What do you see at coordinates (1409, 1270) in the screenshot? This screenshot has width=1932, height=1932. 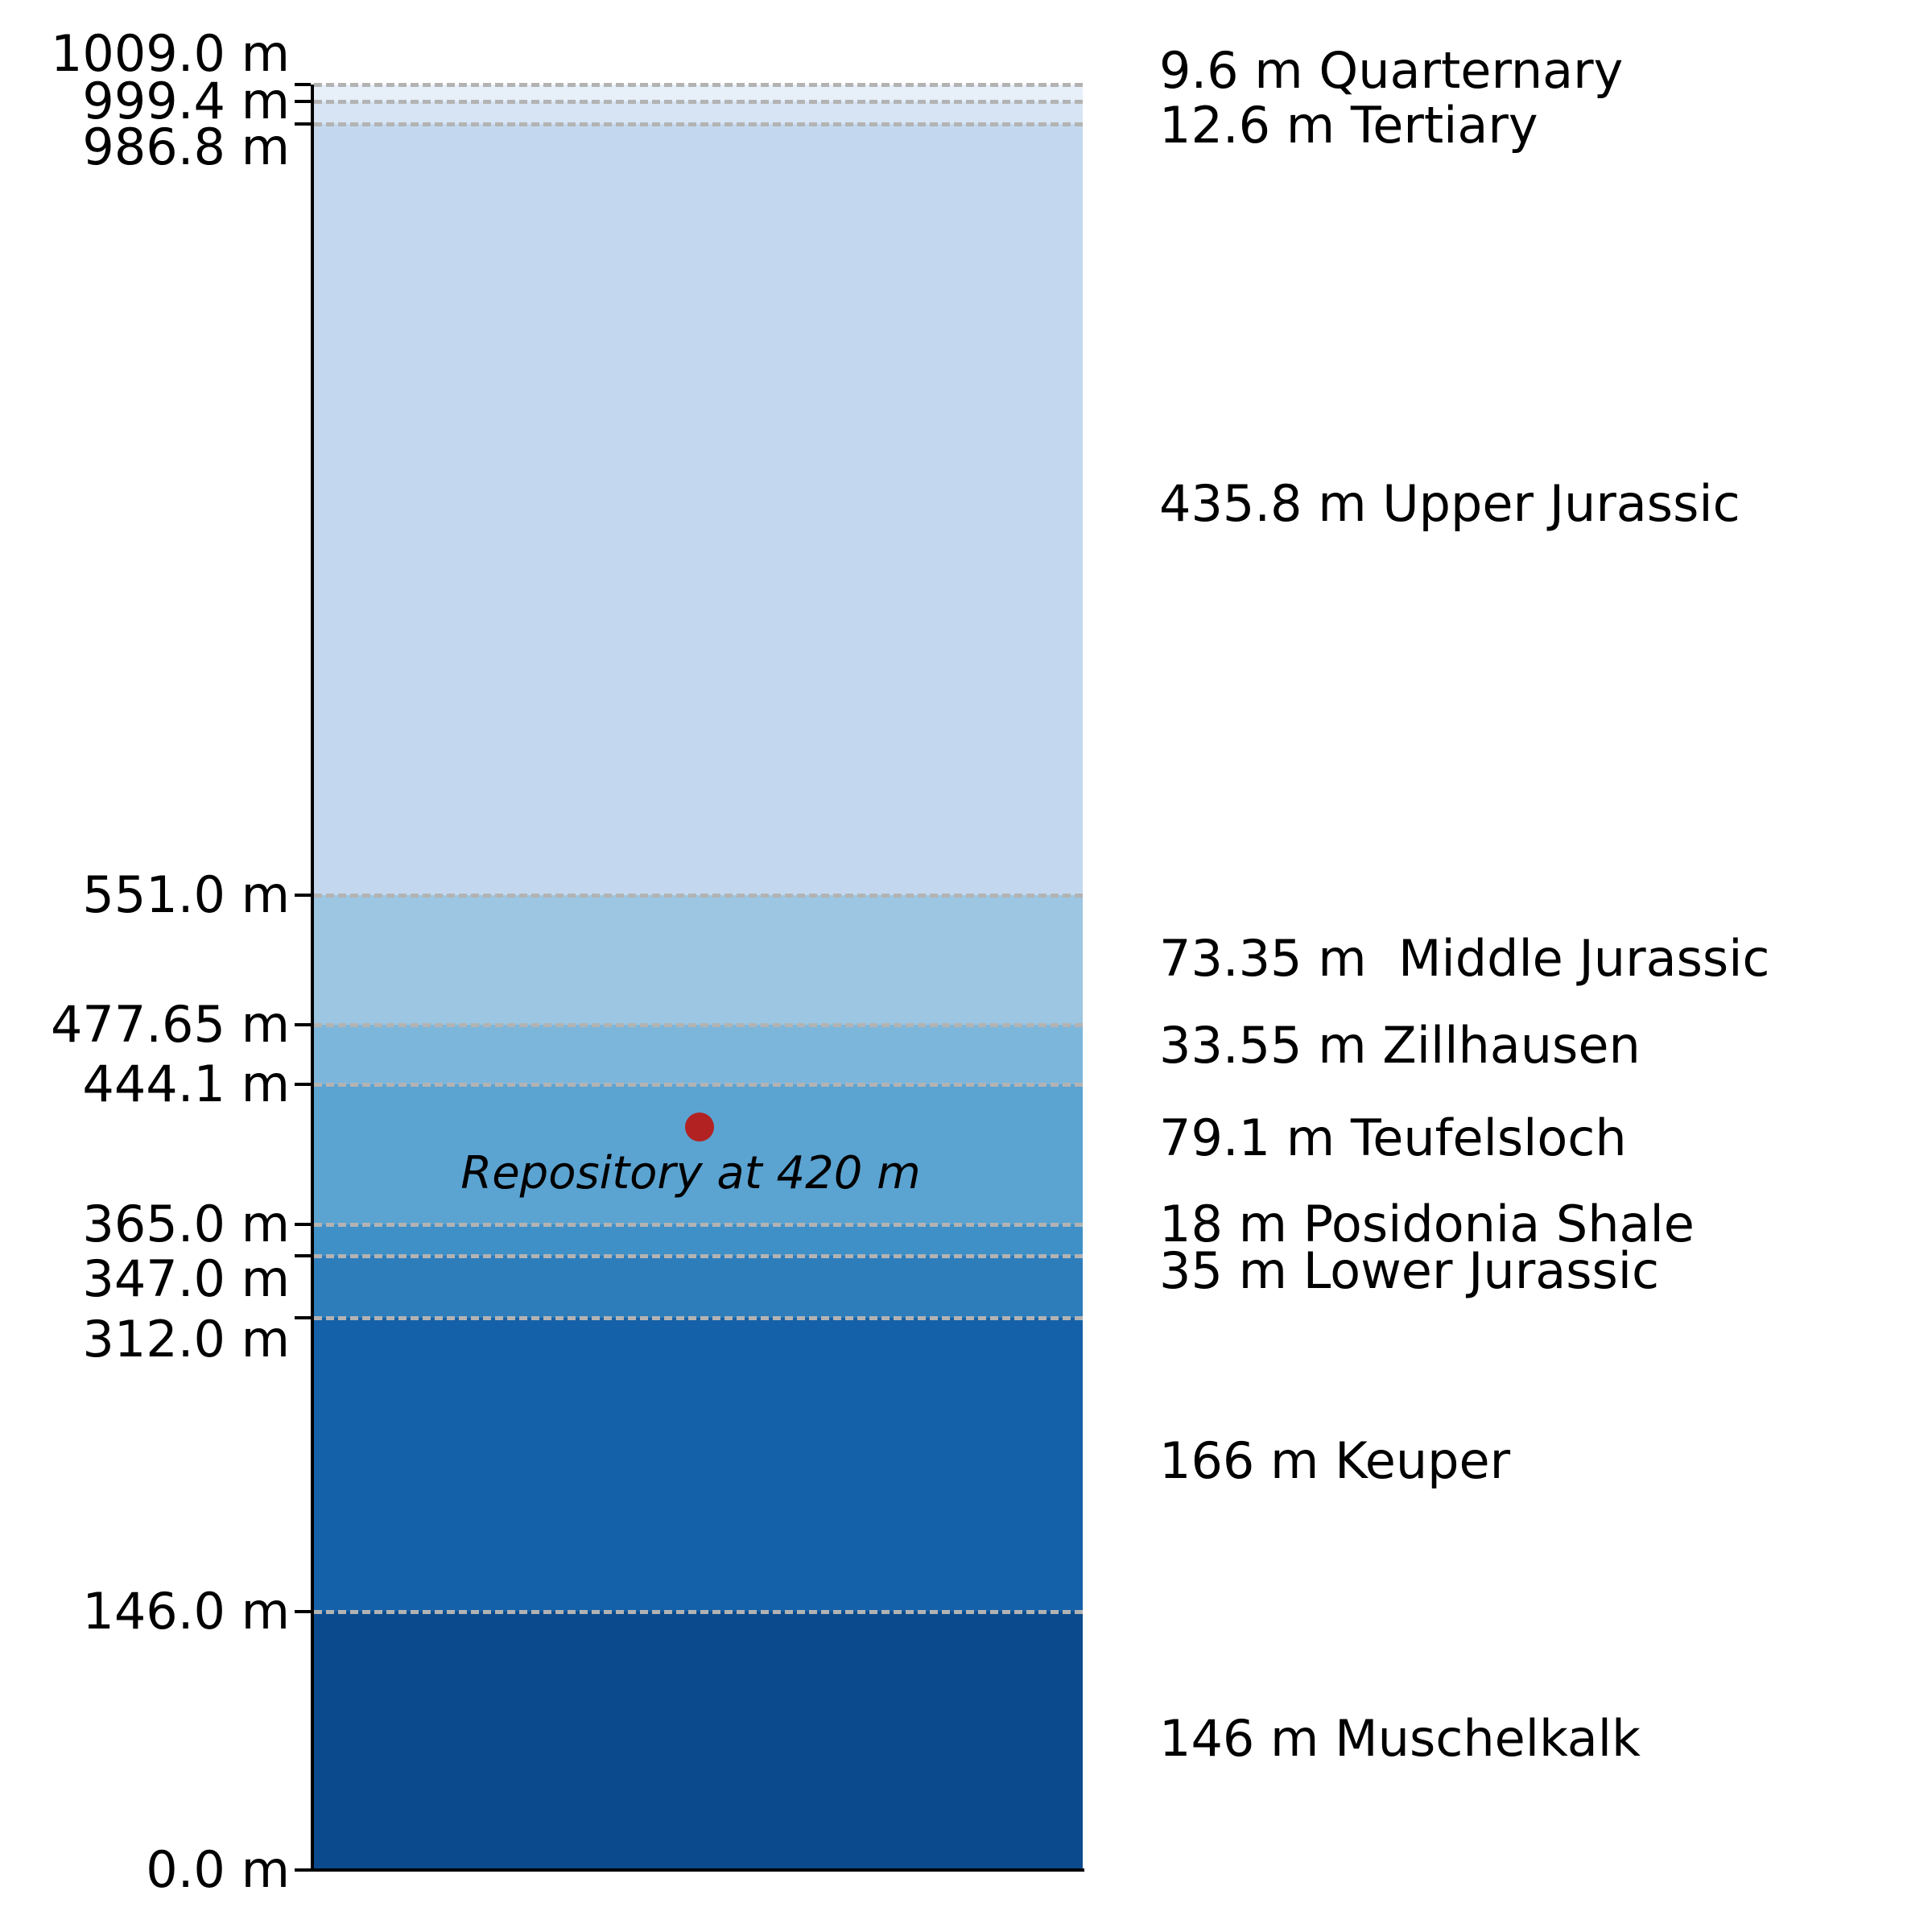 I see `layer-label-lower-jurassic: 35 m Lower Jurassic` at bounding box center [1409, 1270].